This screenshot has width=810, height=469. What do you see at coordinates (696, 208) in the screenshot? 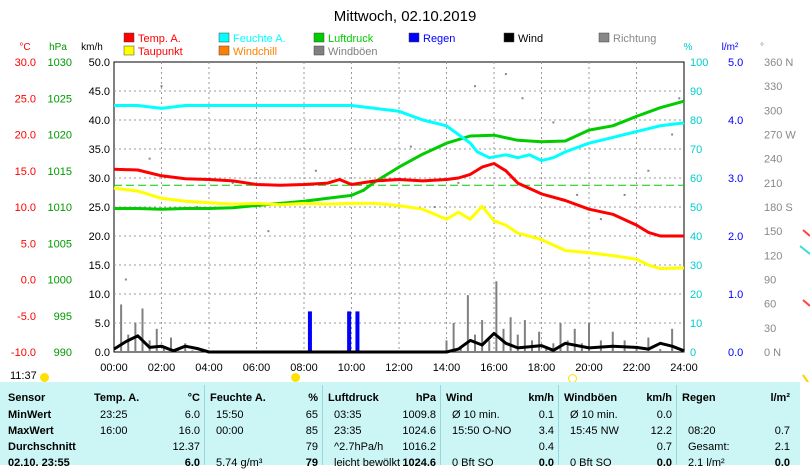
I see `axis-tick-label: 50` at bounding box center [696, 208].